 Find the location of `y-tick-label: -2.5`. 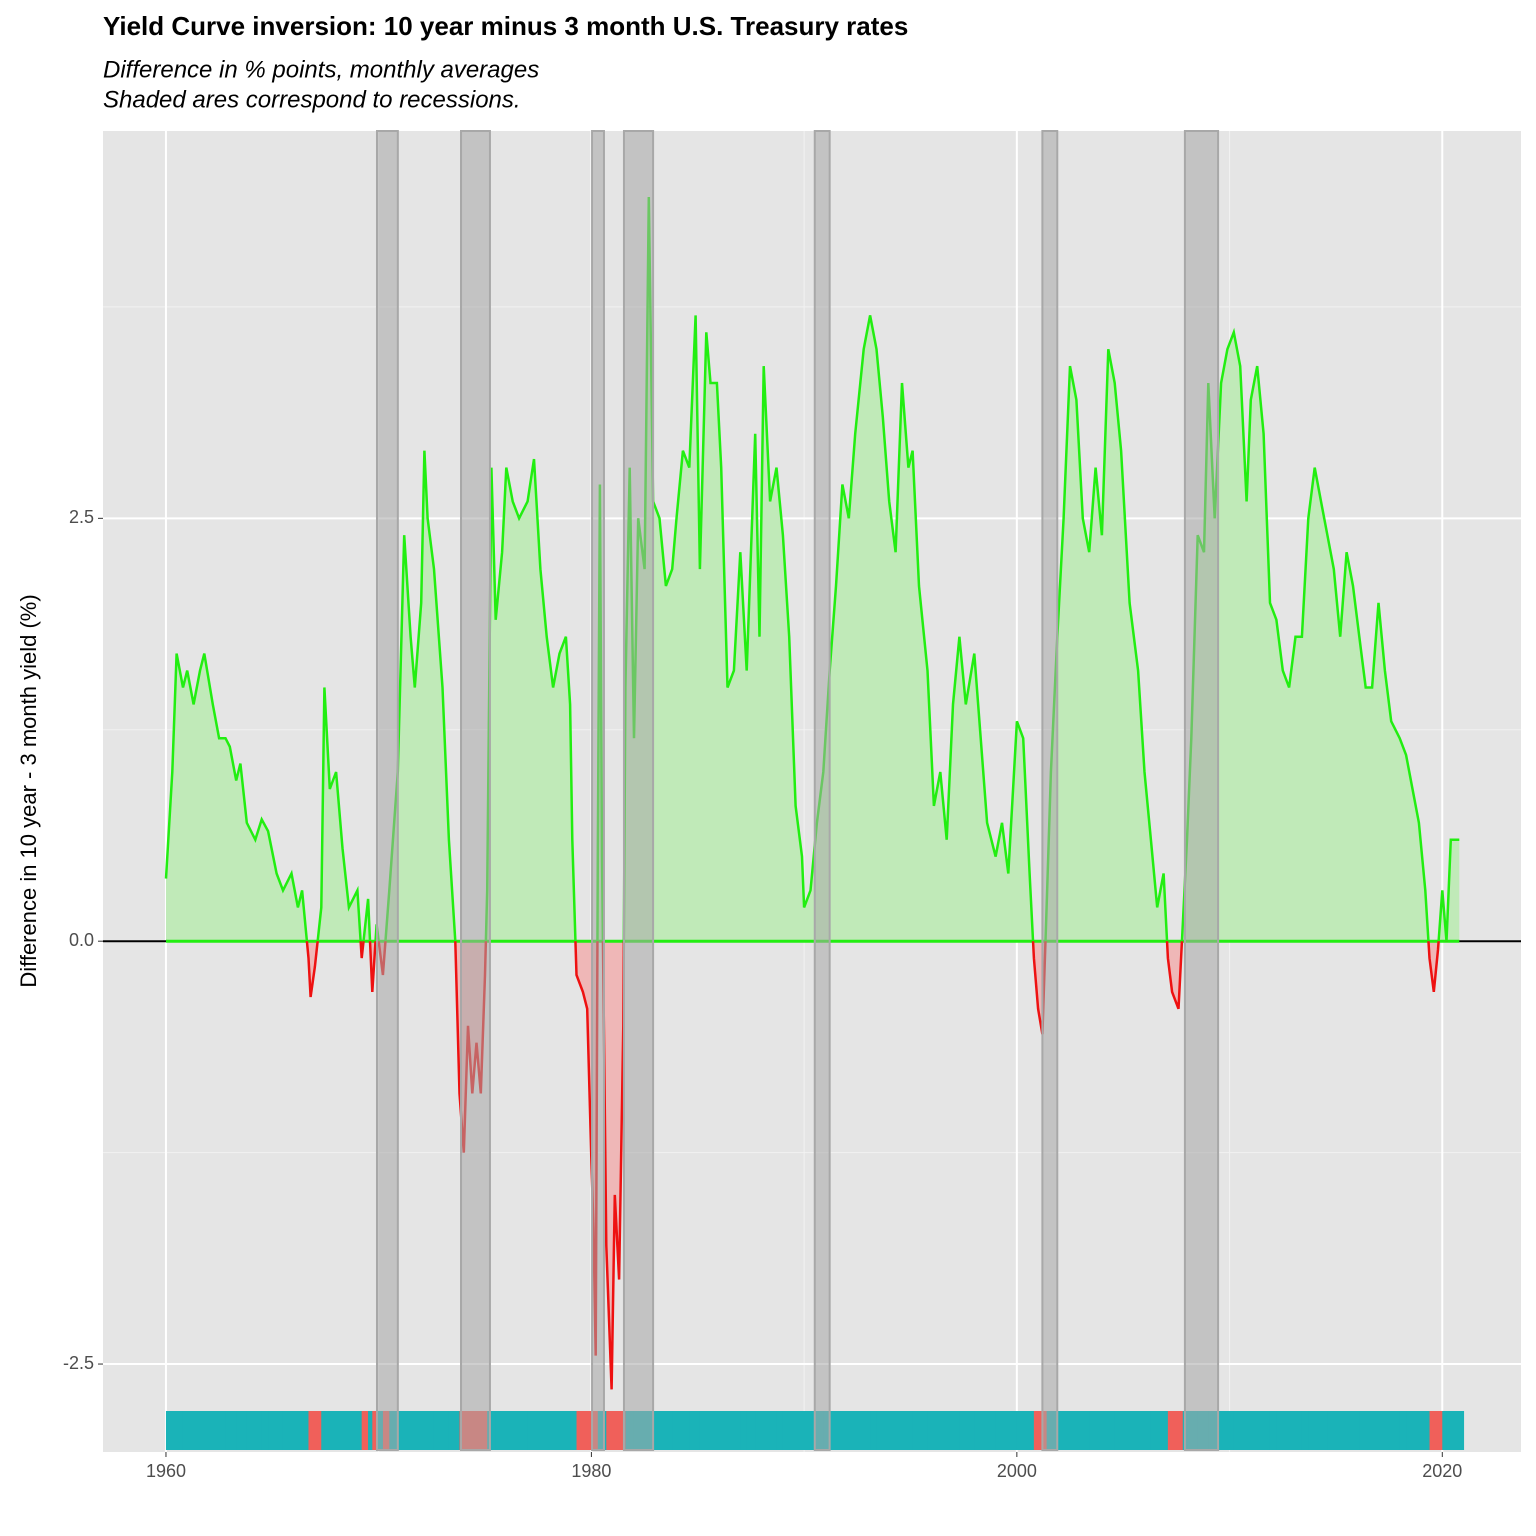

y-tick-label: -2.5 is located at coordinates (78, 1363).